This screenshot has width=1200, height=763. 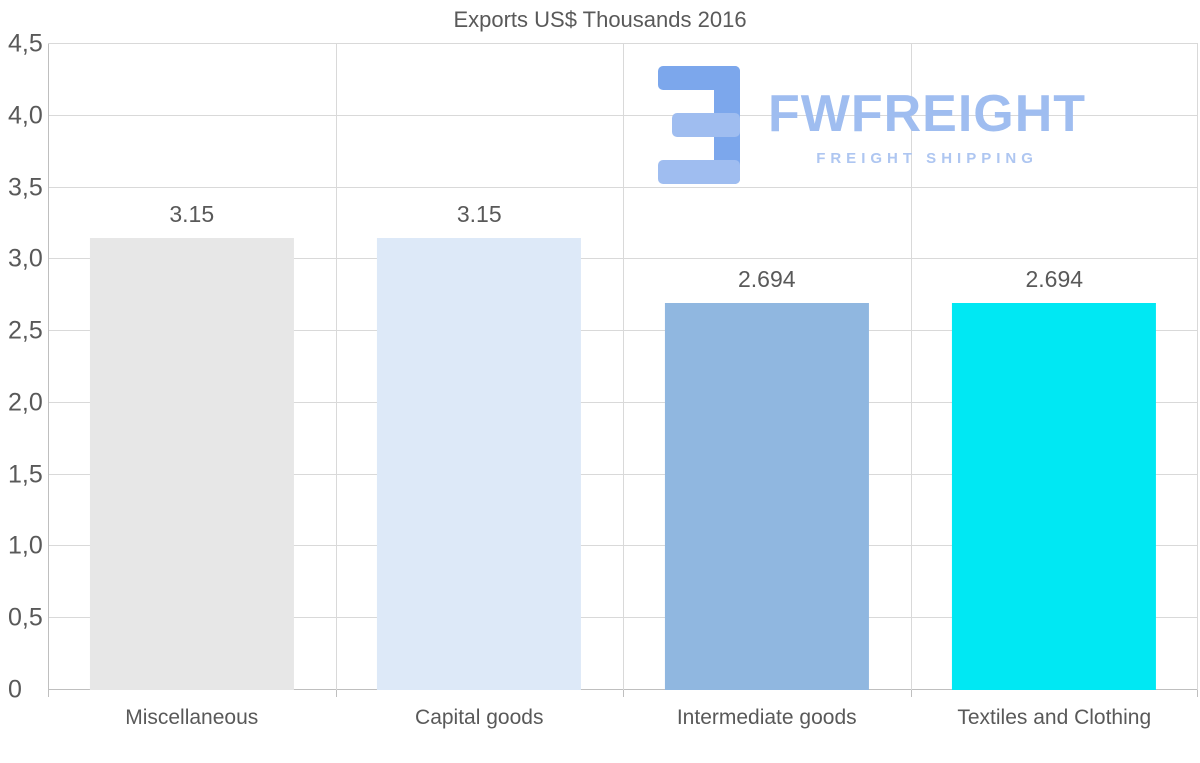 I want to click on category-label-capital-goods: Capital goods, so click(x=479, y=717).